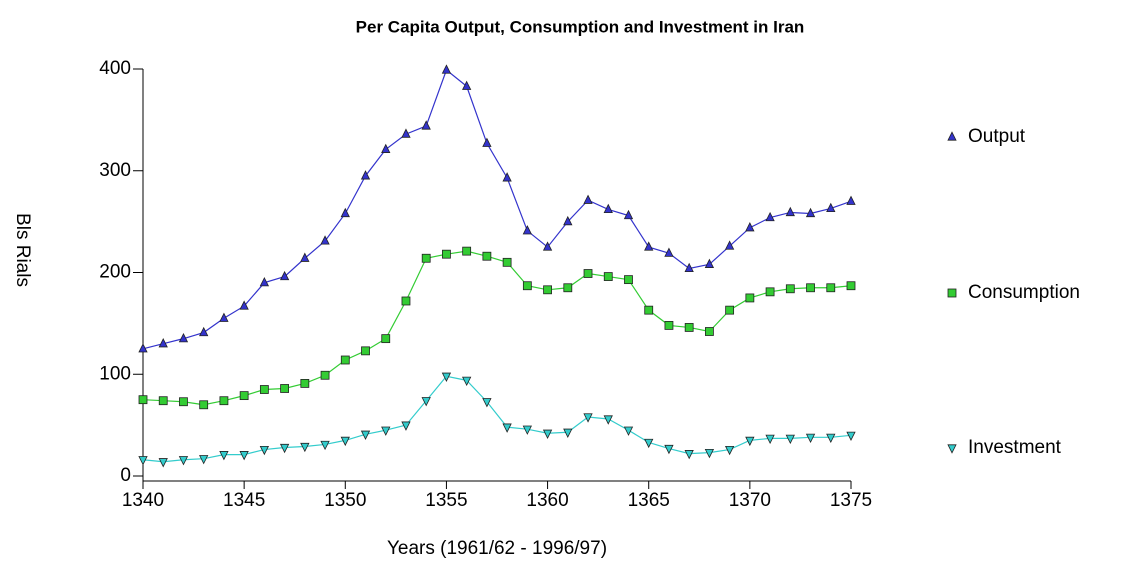  I want to click on x-tick-label: 1375, so click(851, 500).